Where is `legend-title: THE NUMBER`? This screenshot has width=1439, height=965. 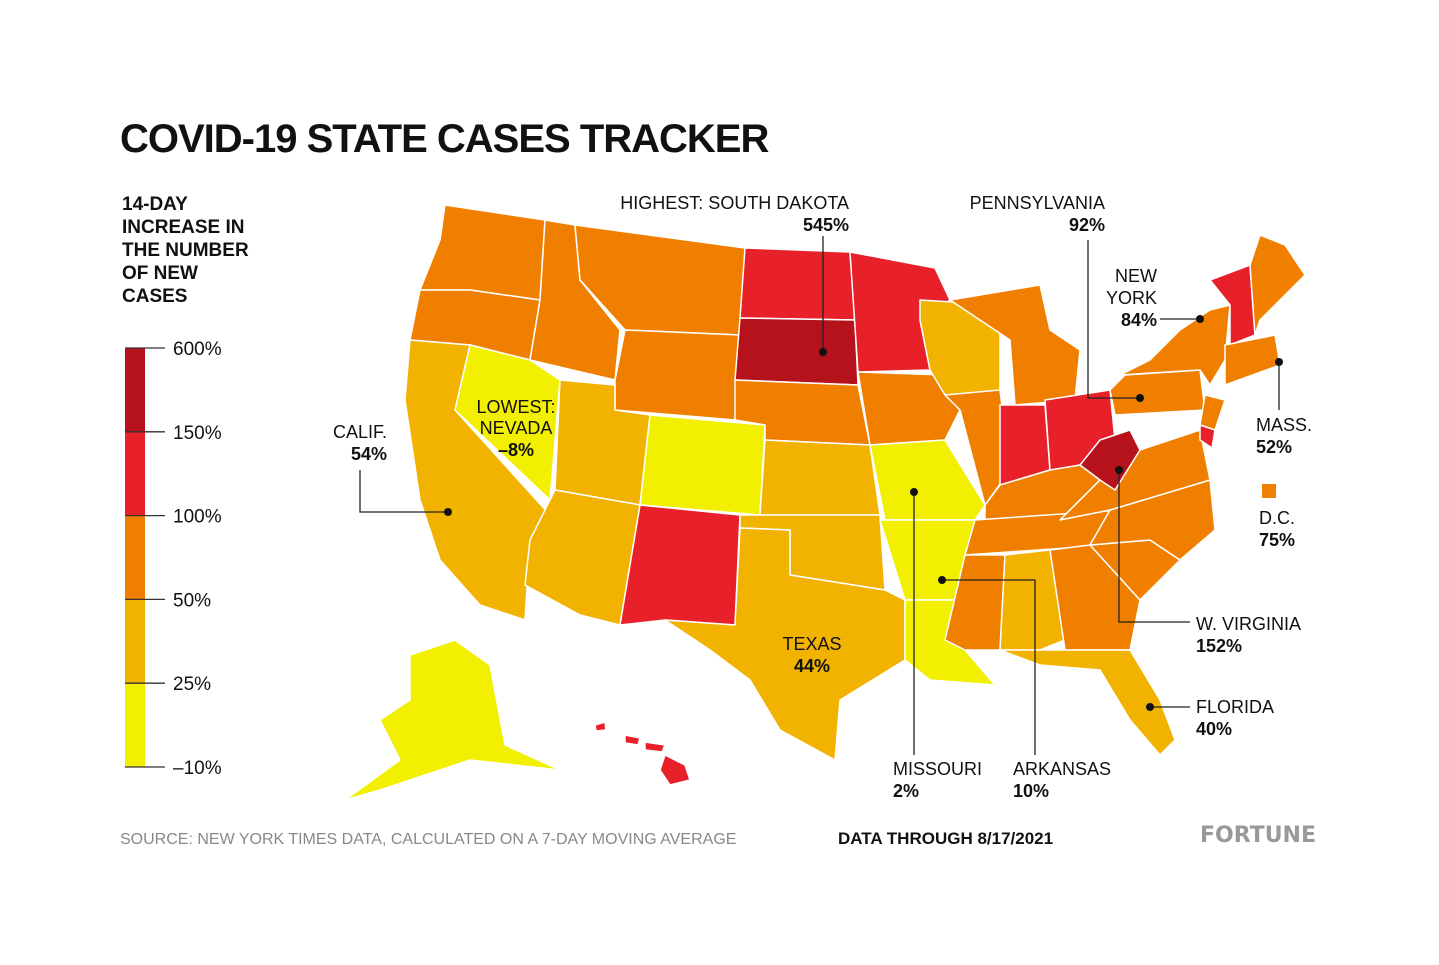 legend-title: THE NUMBER is located at coordinates (185, 250).